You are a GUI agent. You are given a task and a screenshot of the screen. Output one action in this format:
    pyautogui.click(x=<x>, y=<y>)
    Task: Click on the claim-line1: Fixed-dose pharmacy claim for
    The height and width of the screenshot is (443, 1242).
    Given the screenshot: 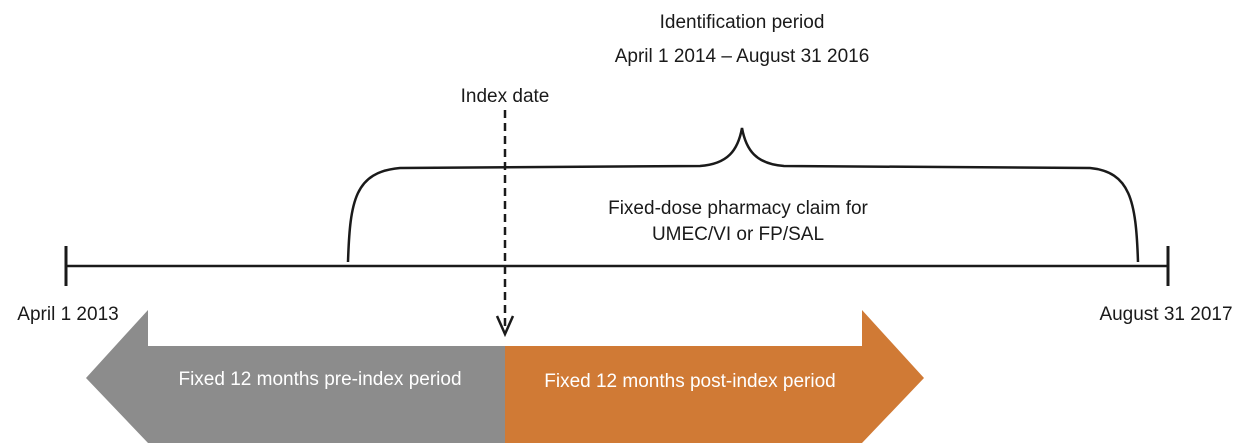 What is the action you would take?
    pyautogui.click(x=738, y=208)
    